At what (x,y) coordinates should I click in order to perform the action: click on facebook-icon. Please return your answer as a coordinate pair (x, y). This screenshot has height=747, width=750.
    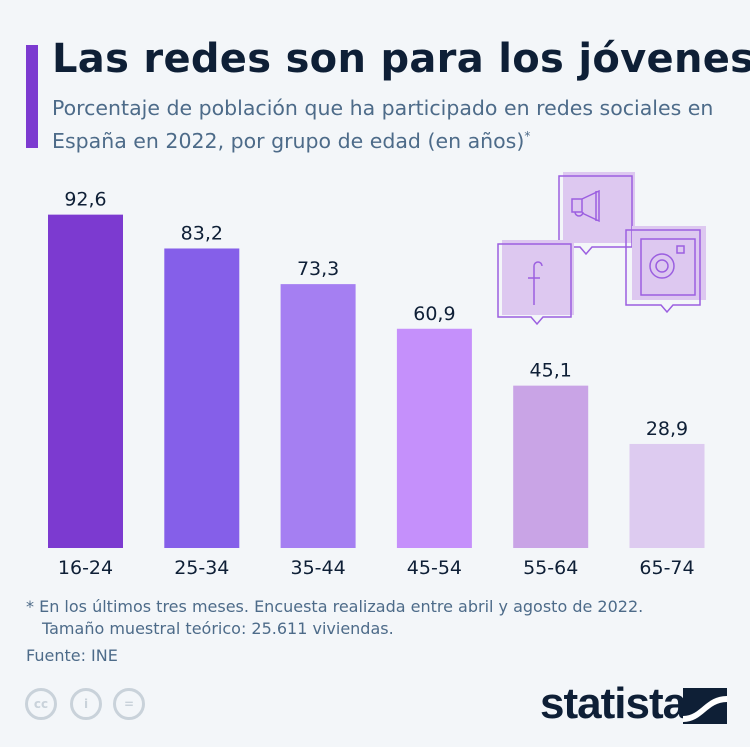
    Looking at the image, I should click on (535, 283).